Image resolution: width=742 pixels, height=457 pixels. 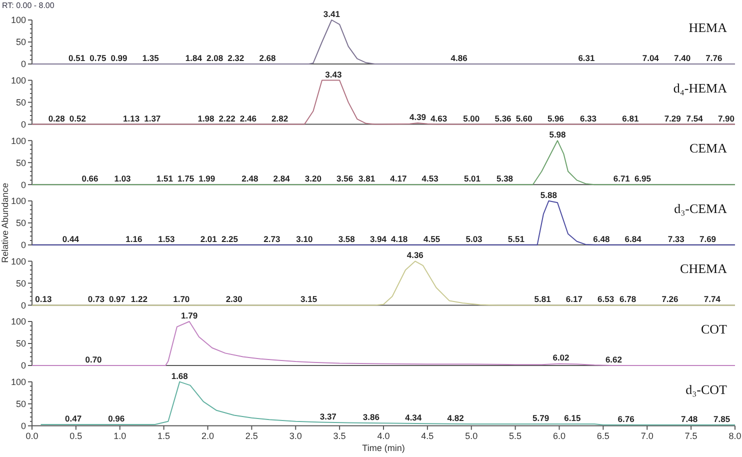 I want to click on annotation: 4.34, so click(x=413, y=417).